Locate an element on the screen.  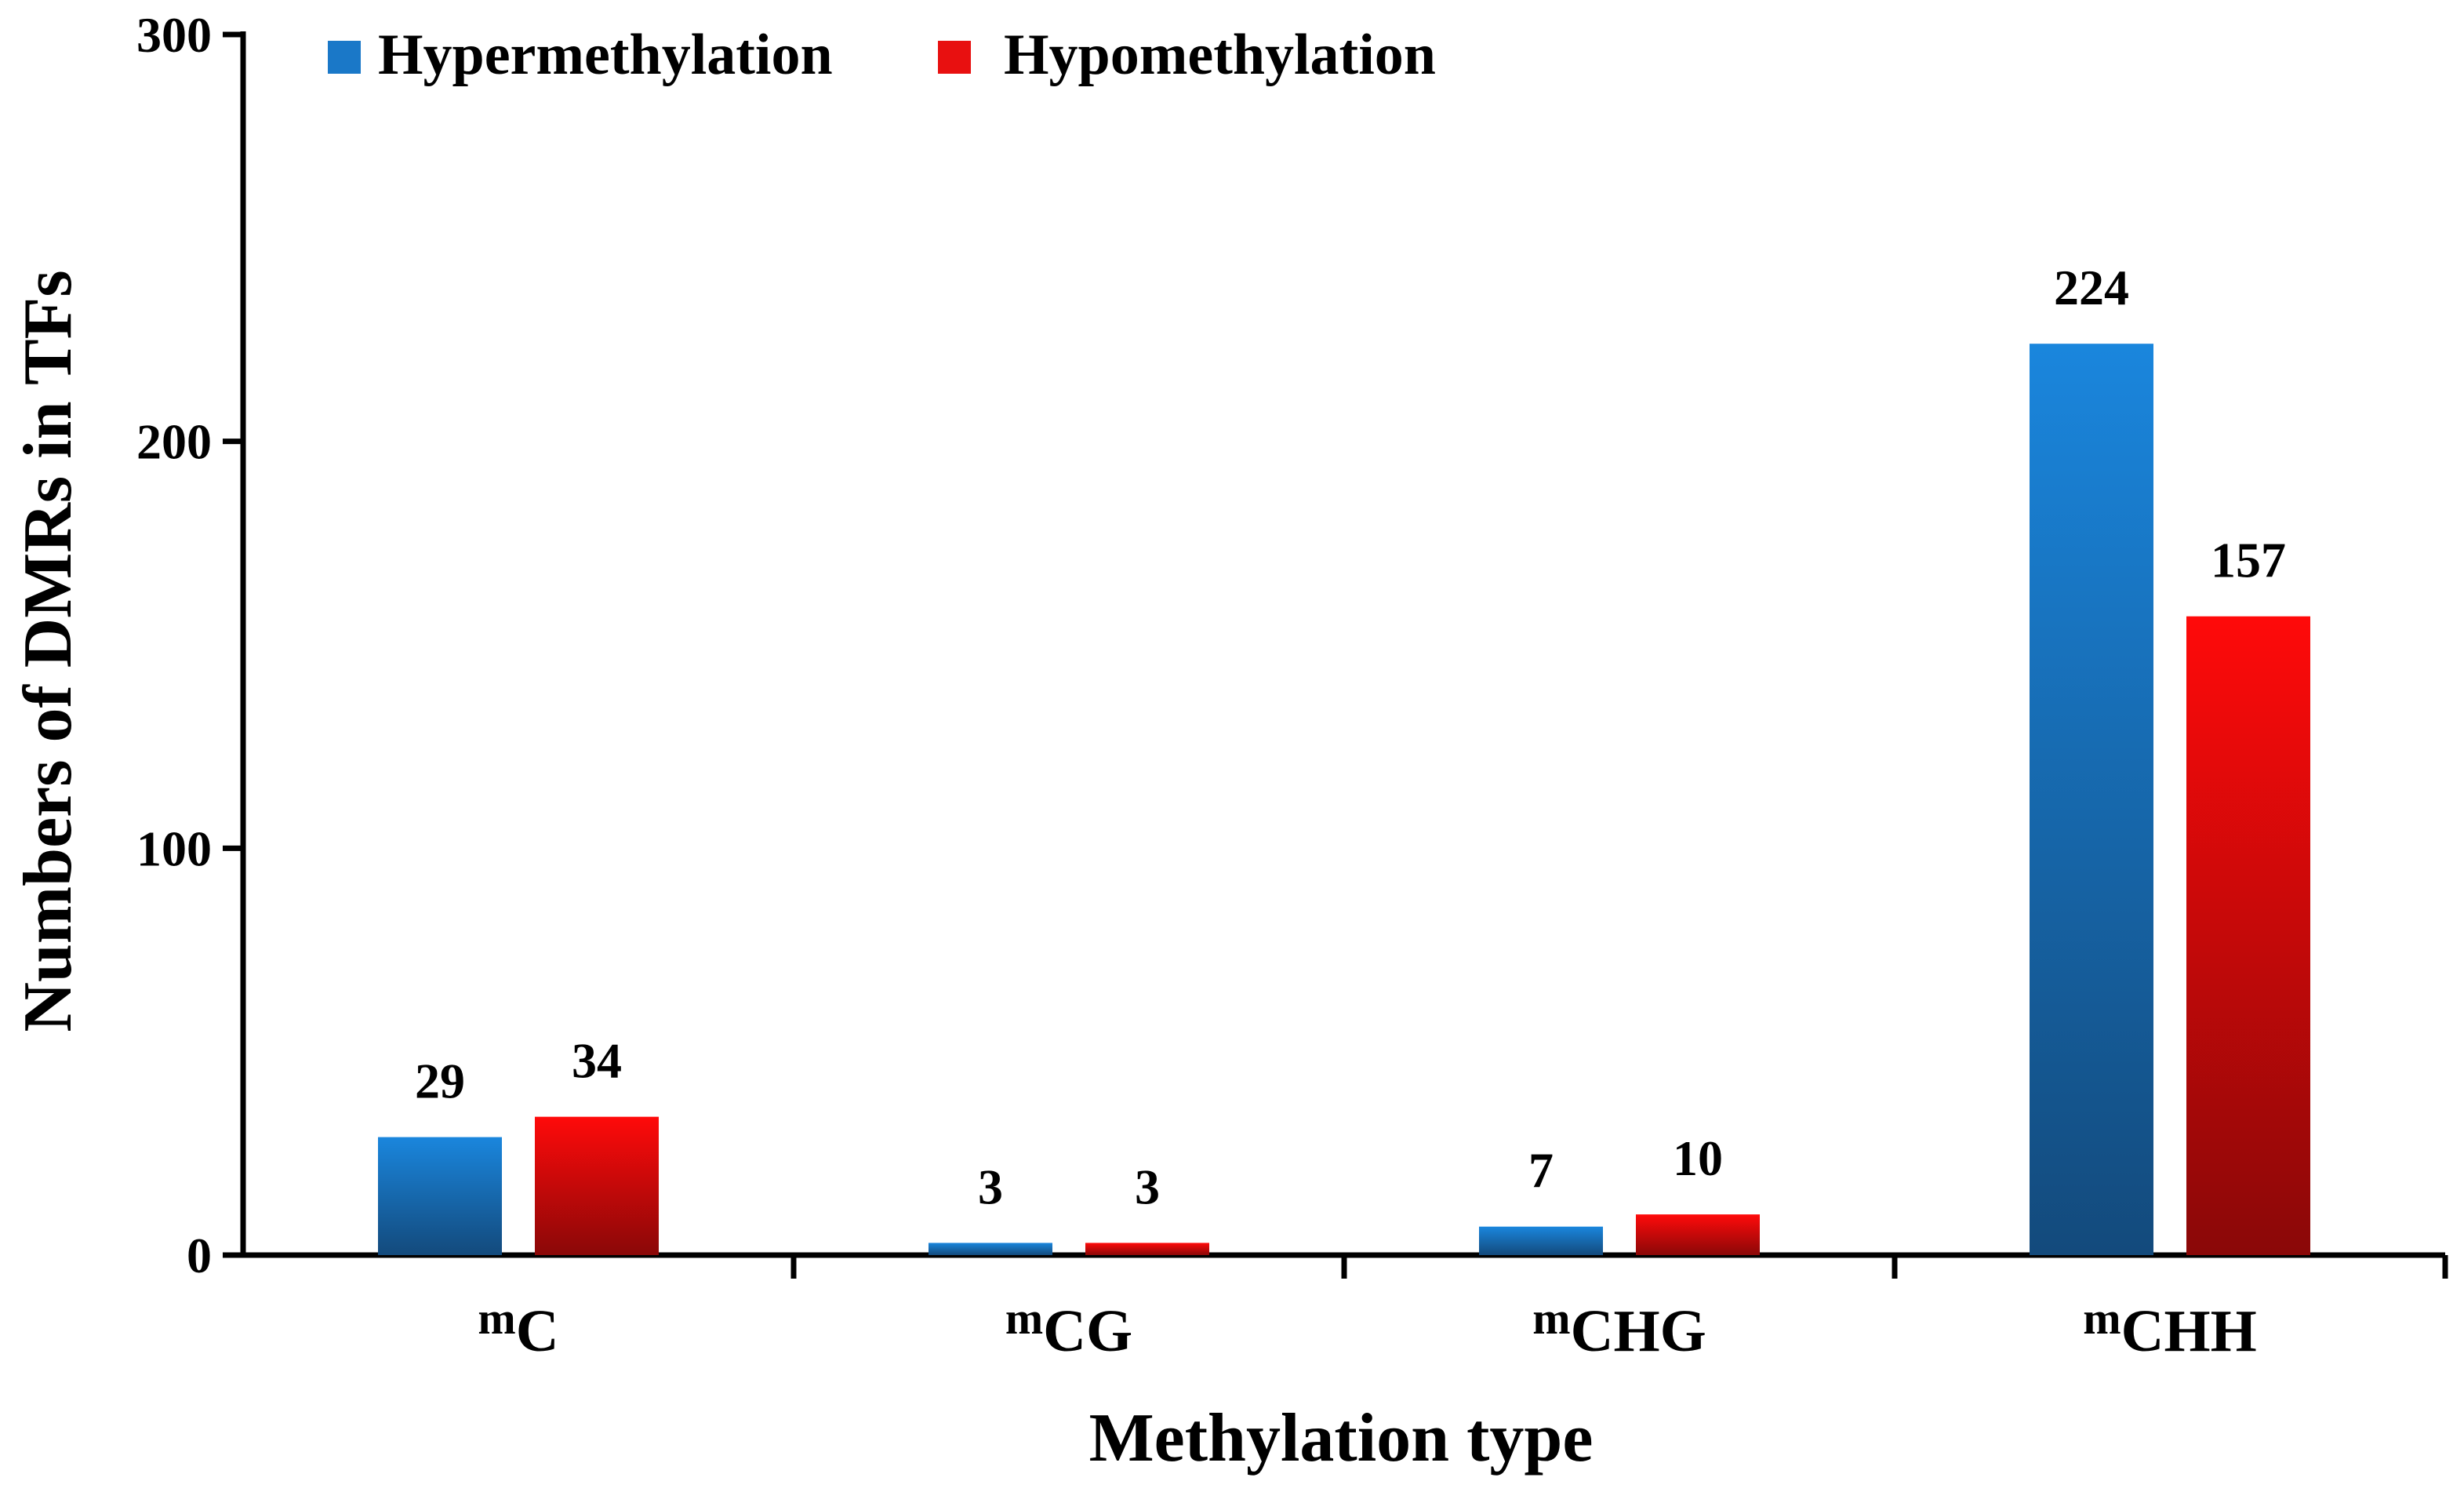
data-label: 34 is located at coordinates (597, 1061).